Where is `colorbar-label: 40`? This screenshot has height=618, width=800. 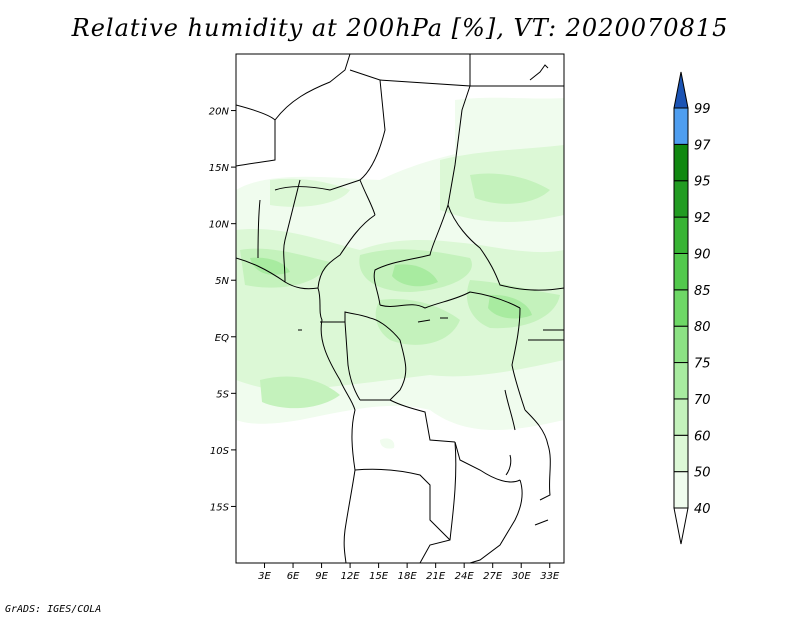
colorbar-label: 40 is located at coordinates (702, 509).